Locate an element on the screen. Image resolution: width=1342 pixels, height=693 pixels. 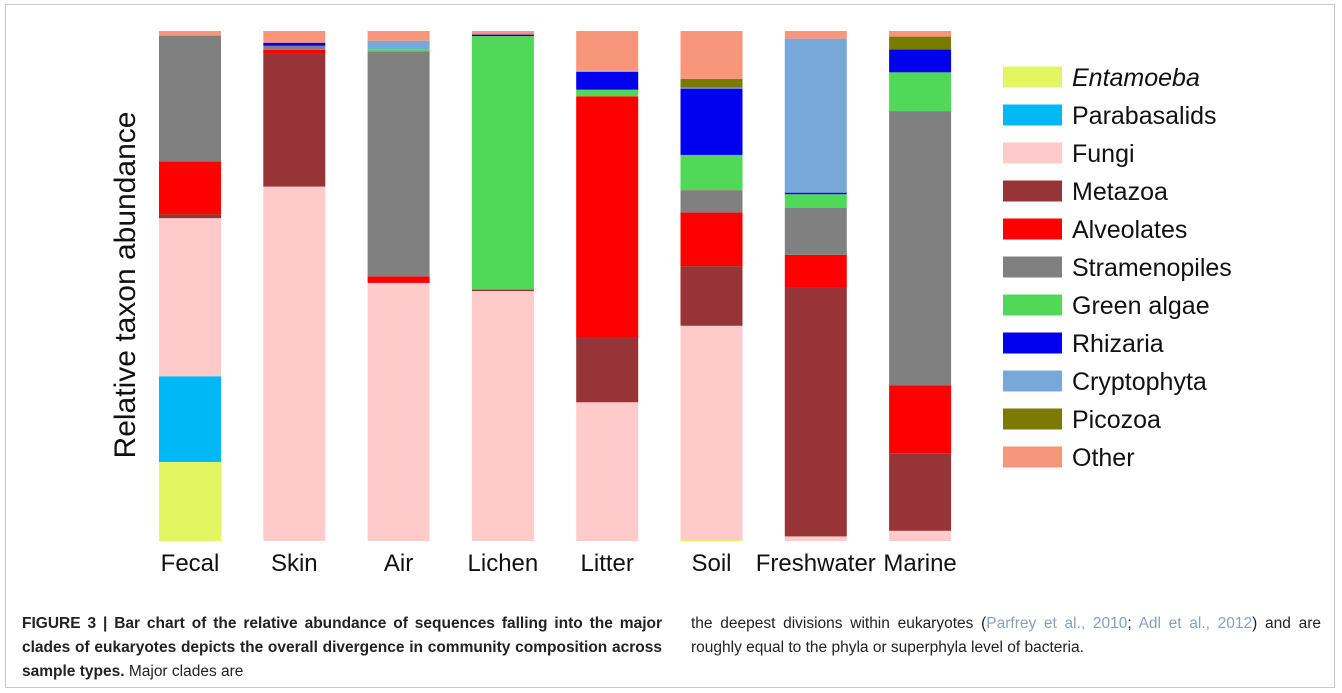
legend-label-cryptophyta: Cryptophyta is located at coordinates (1139, 382).